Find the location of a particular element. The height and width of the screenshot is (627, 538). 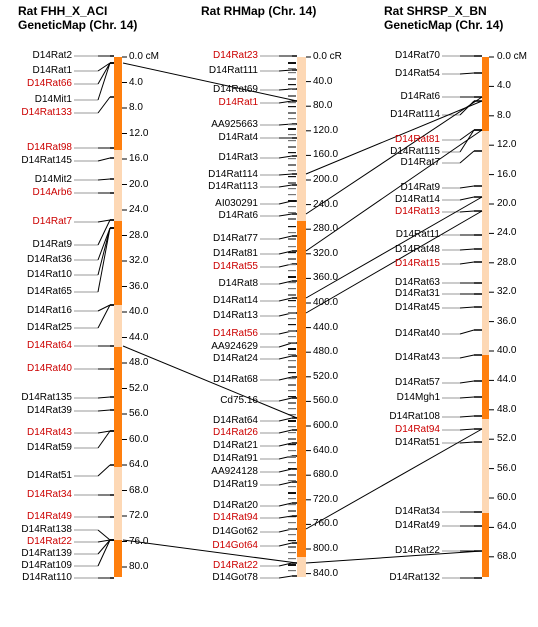

map-subtitle-fhh: GeneticMap (Chr. 14) is located at coordinates (78, 25).